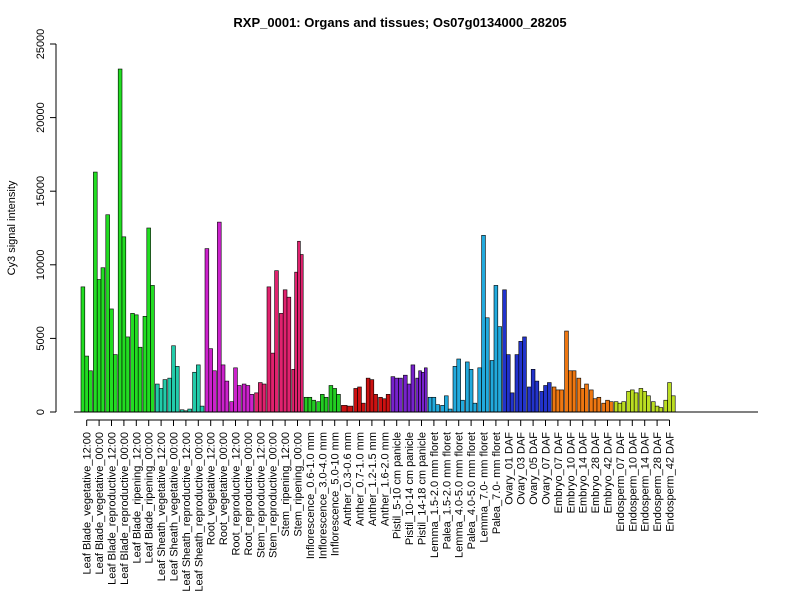  Describe the element at coordinates (137, 498) in the screenshot. I see `x-tick-label: Leaf Blade_ripening_12:00` at that location.